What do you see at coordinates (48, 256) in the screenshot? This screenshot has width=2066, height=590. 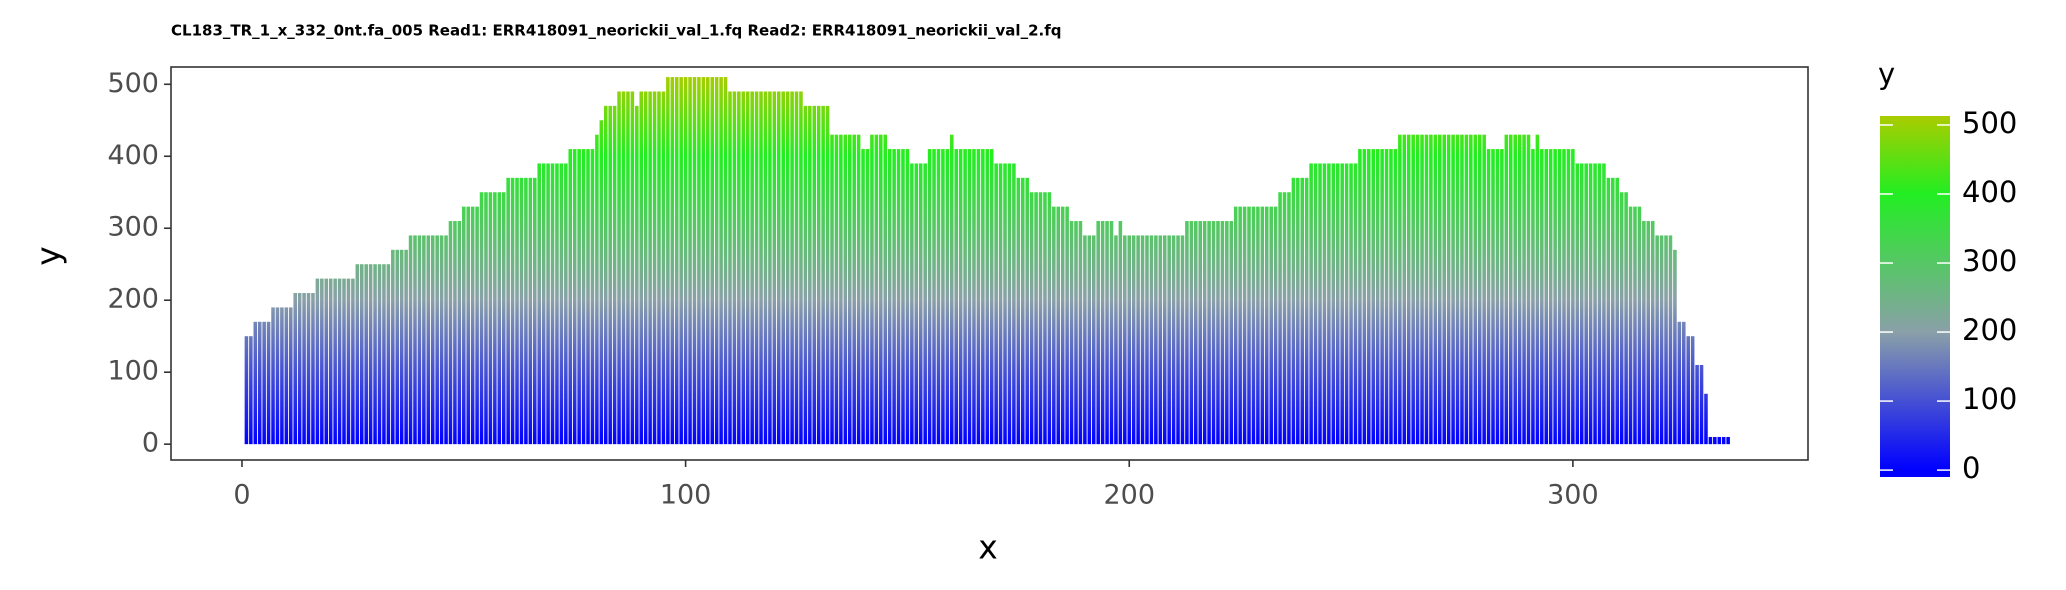 I see `y-axis-label: y` at bounding box center [48, 256].